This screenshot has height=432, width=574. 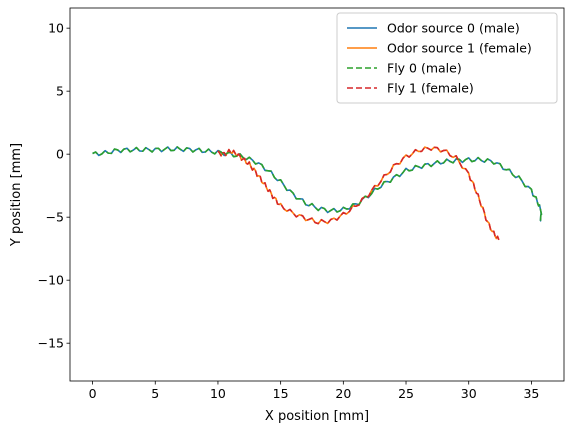 I want to click on legend-entry-label: Odor source 0 (male), so click(x=453, y=28).